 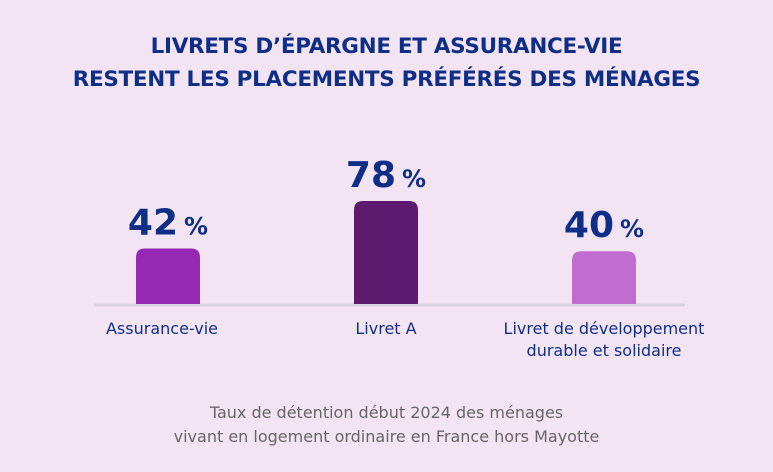 What do you see at coordinates (386, 412) in the screenshot?
I see `footnote-line-1: Taux de détention début 2024 des ménages` at bounding box center [386, 412].